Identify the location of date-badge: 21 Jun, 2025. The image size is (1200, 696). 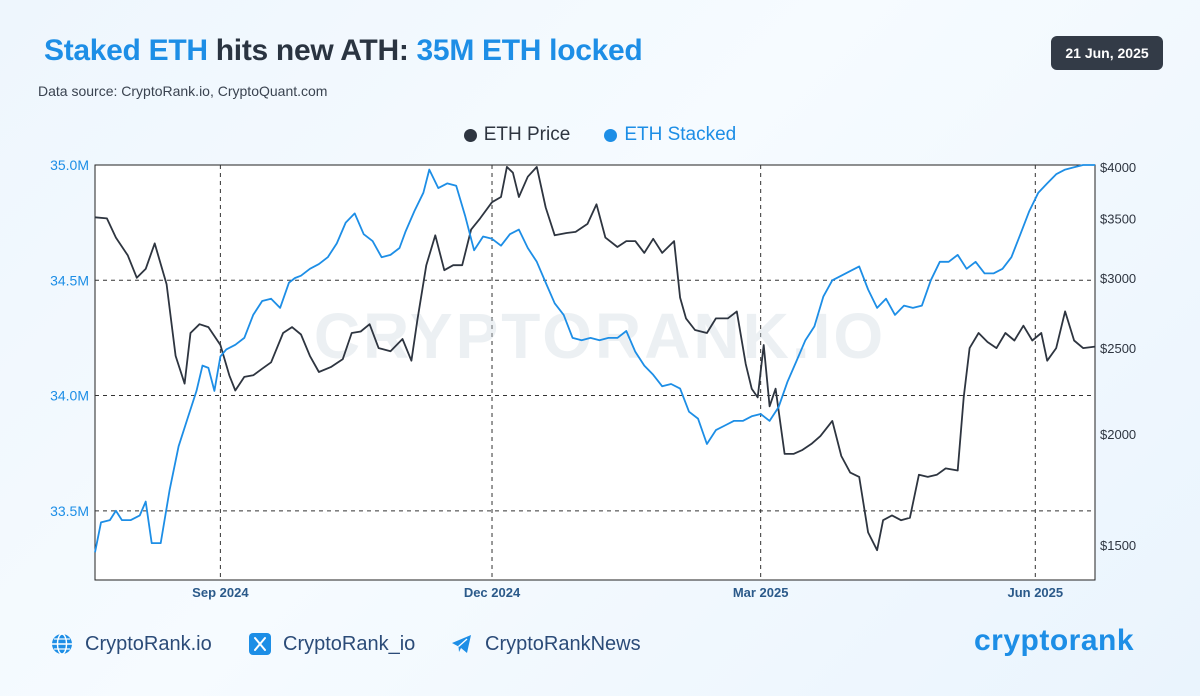
(1107, 53).